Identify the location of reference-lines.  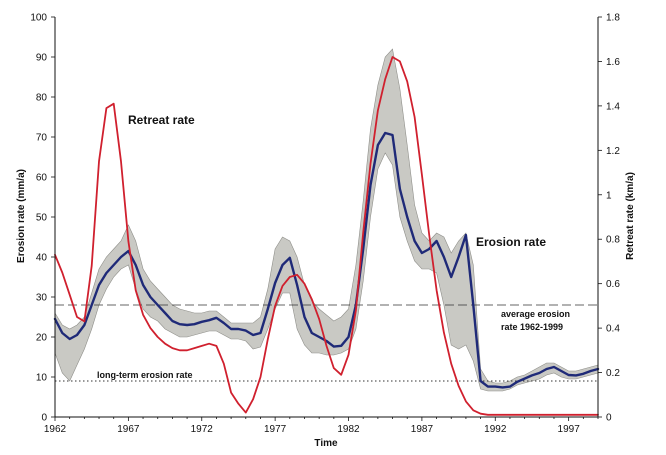
(326, 343).